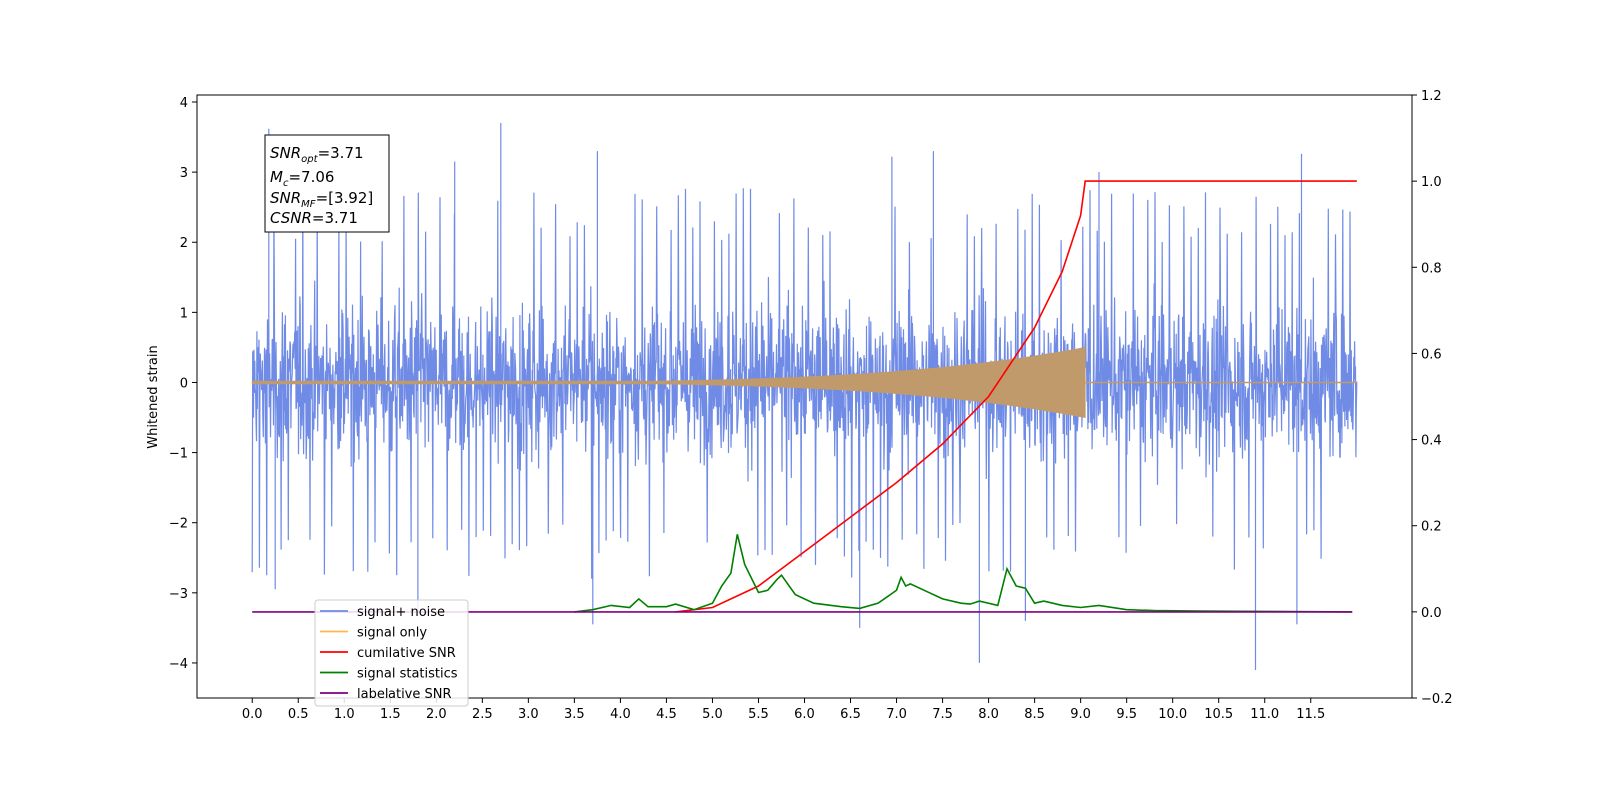  Describe the element at coordinates (407, 674) in the screenshot. I see `legend-label: signal statistics` at that location.